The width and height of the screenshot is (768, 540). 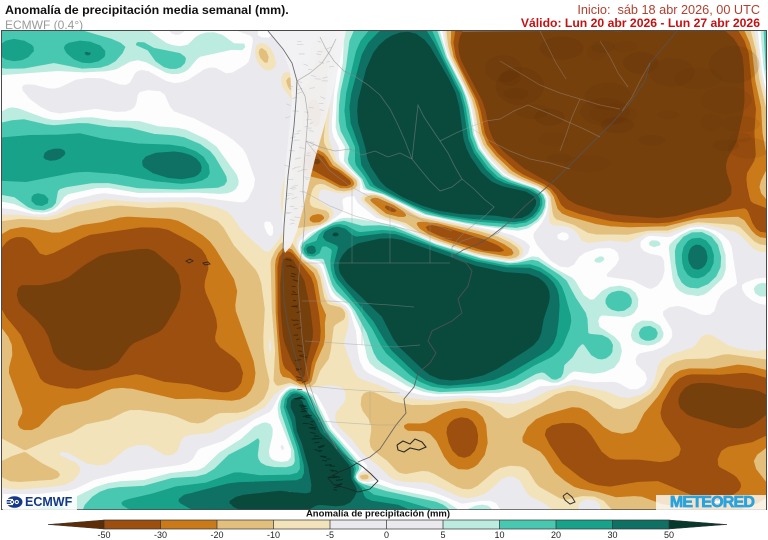 What do you see at coordinates (499, 535) in the screenshot?
I see `svg-text: 10` at bounding box center [499, 535].